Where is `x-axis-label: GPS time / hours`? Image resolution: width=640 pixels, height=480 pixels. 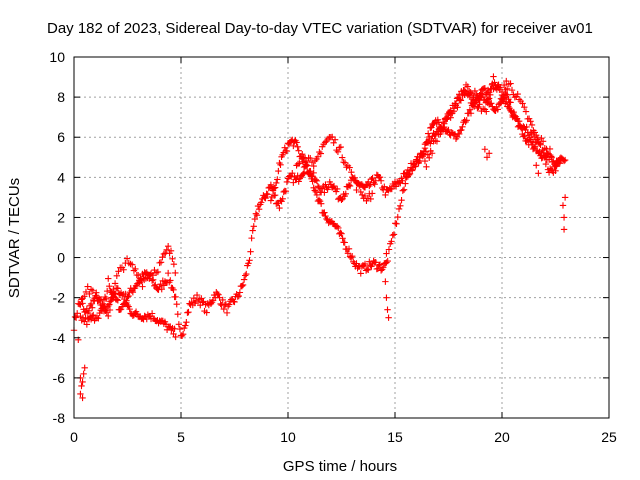 x-axis-label: GPS time / hours is located at coordinates (340, 466).